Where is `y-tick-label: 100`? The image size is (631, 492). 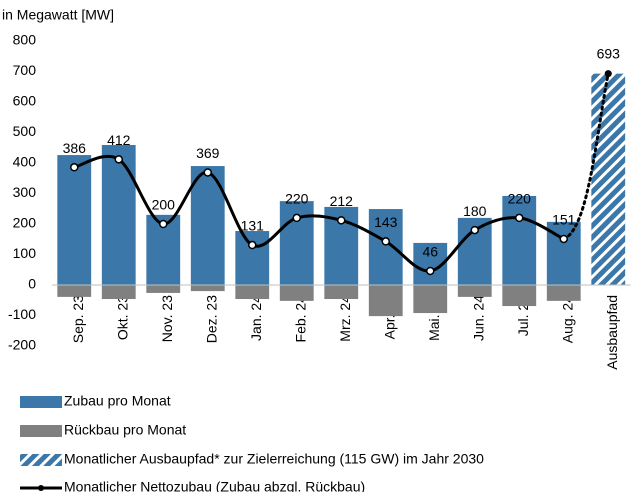
y-tick-label: 100 is located at coordinates (25, 253).